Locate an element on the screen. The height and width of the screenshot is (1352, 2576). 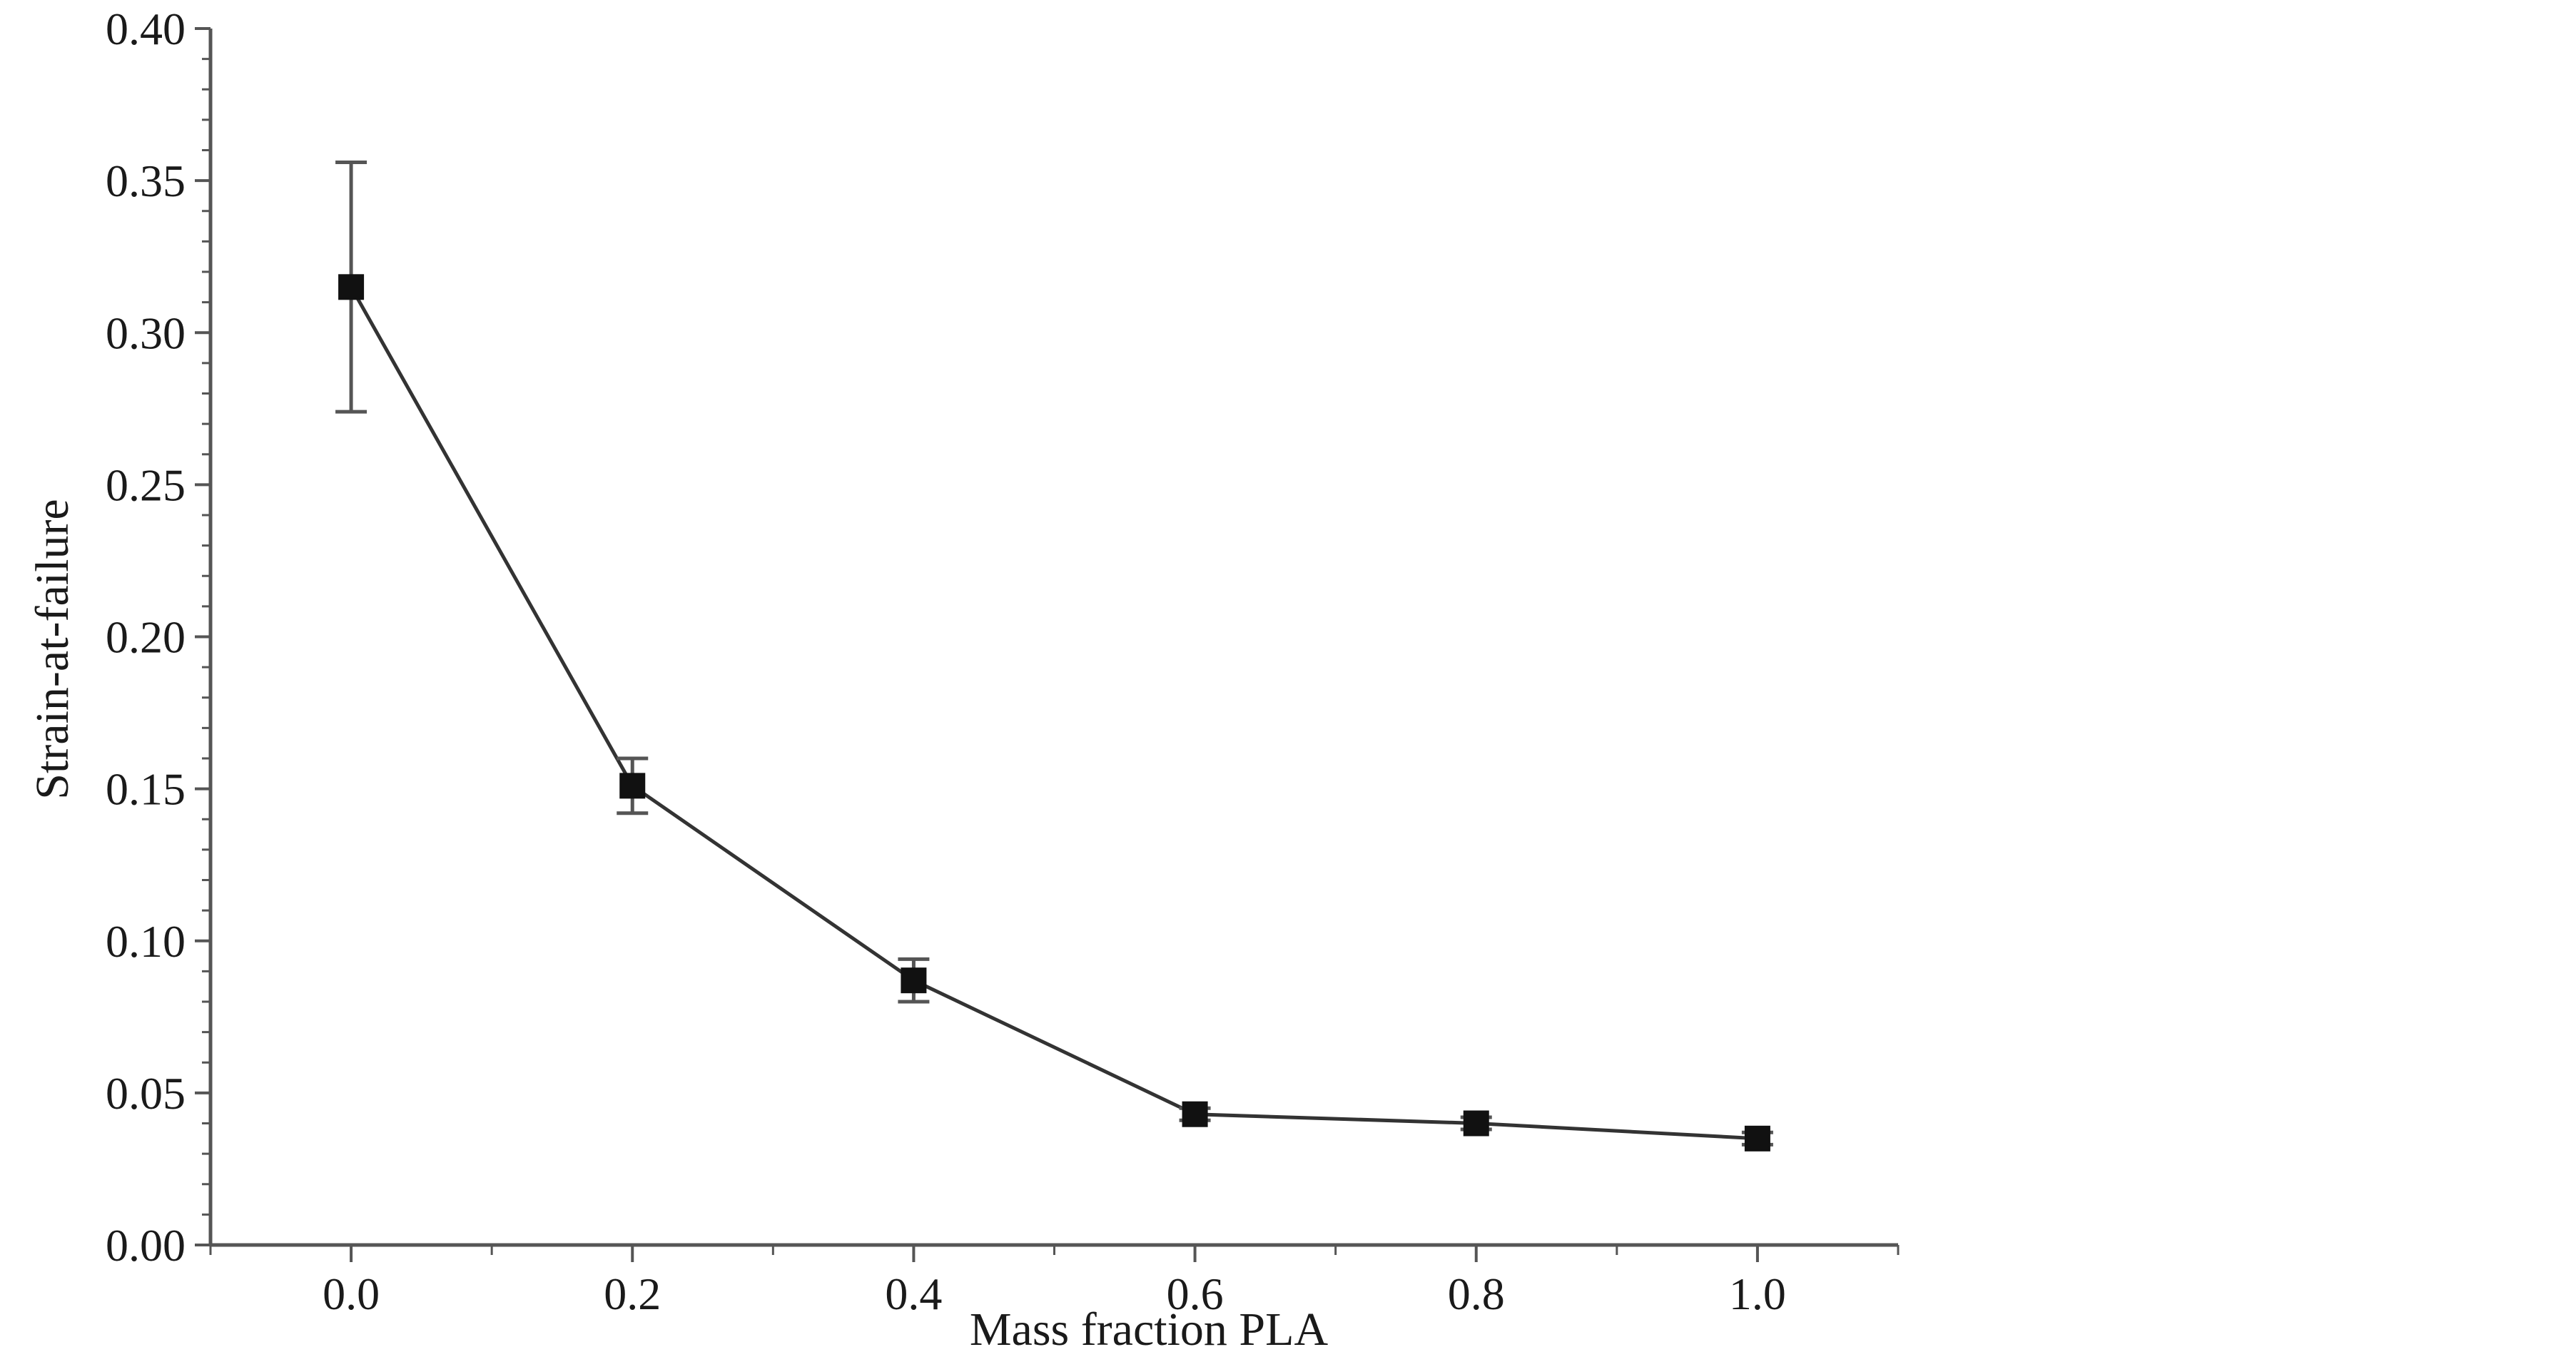
x-tick-label: 0.6 is located at coordinates (1195, 1294).